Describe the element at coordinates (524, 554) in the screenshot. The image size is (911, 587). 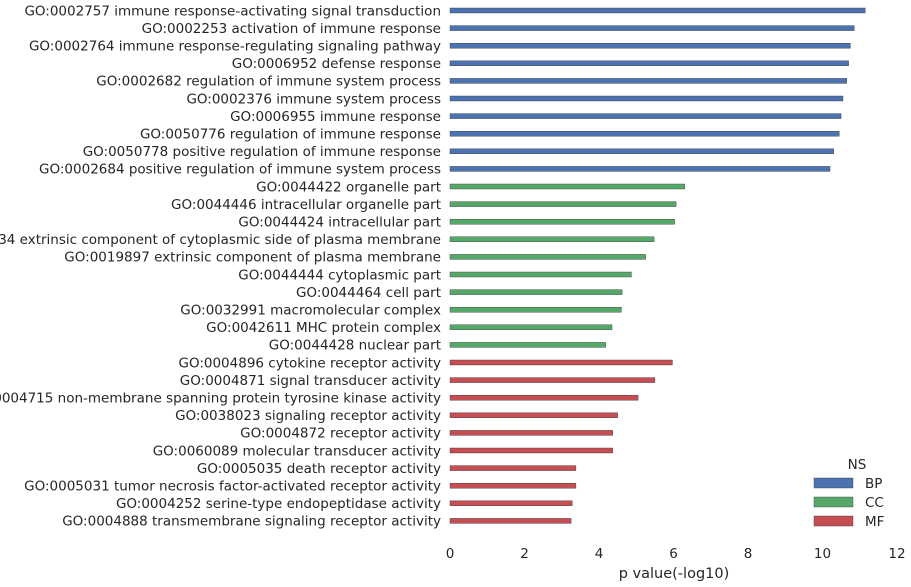
I see `x-tick-label: 2` at that location.